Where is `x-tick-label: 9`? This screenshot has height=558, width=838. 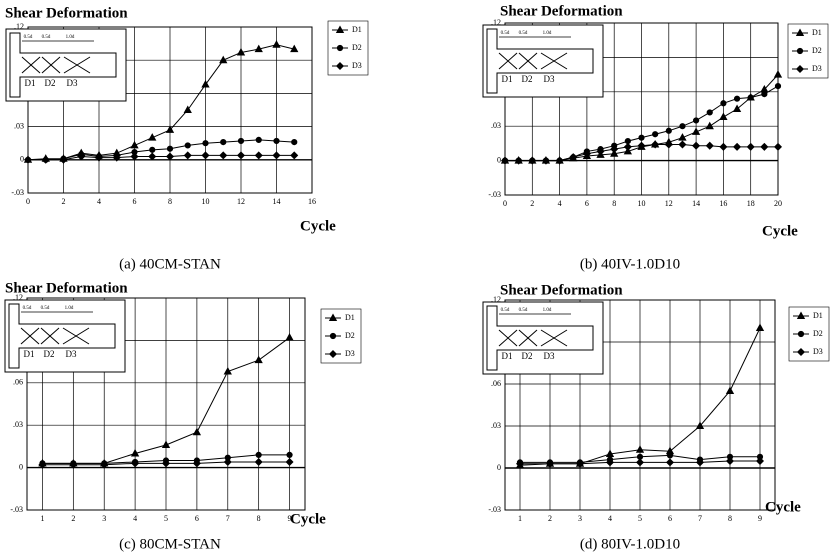
x-tick-label: 9 is located at coordinates (290, 518).